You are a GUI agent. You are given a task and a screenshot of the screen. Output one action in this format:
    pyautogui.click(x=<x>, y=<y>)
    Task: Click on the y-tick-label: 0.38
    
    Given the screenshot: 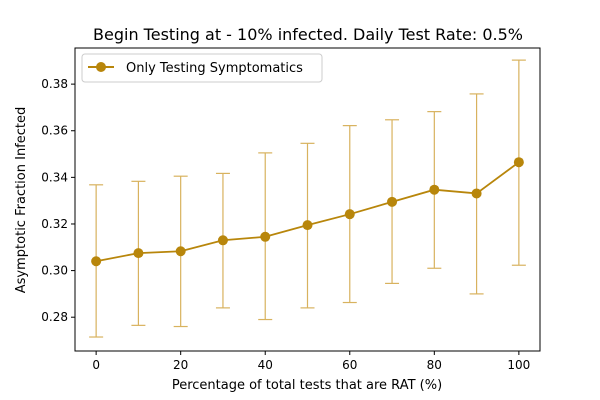 What is the action you would take?
    pyautogui.click(x=54, y=84)
    